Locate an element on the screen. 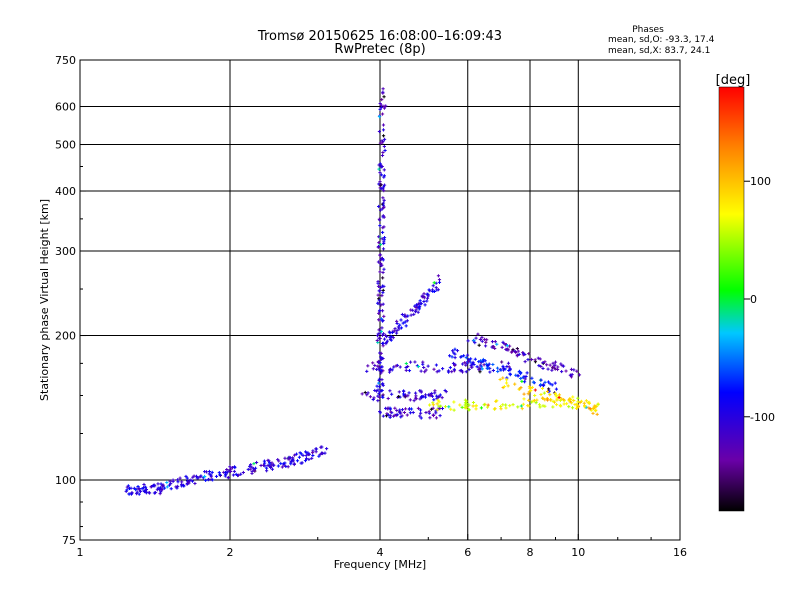 This screenshot has width=800, height=600. x-tick-label: 6 is located at coordinates (467, 552).